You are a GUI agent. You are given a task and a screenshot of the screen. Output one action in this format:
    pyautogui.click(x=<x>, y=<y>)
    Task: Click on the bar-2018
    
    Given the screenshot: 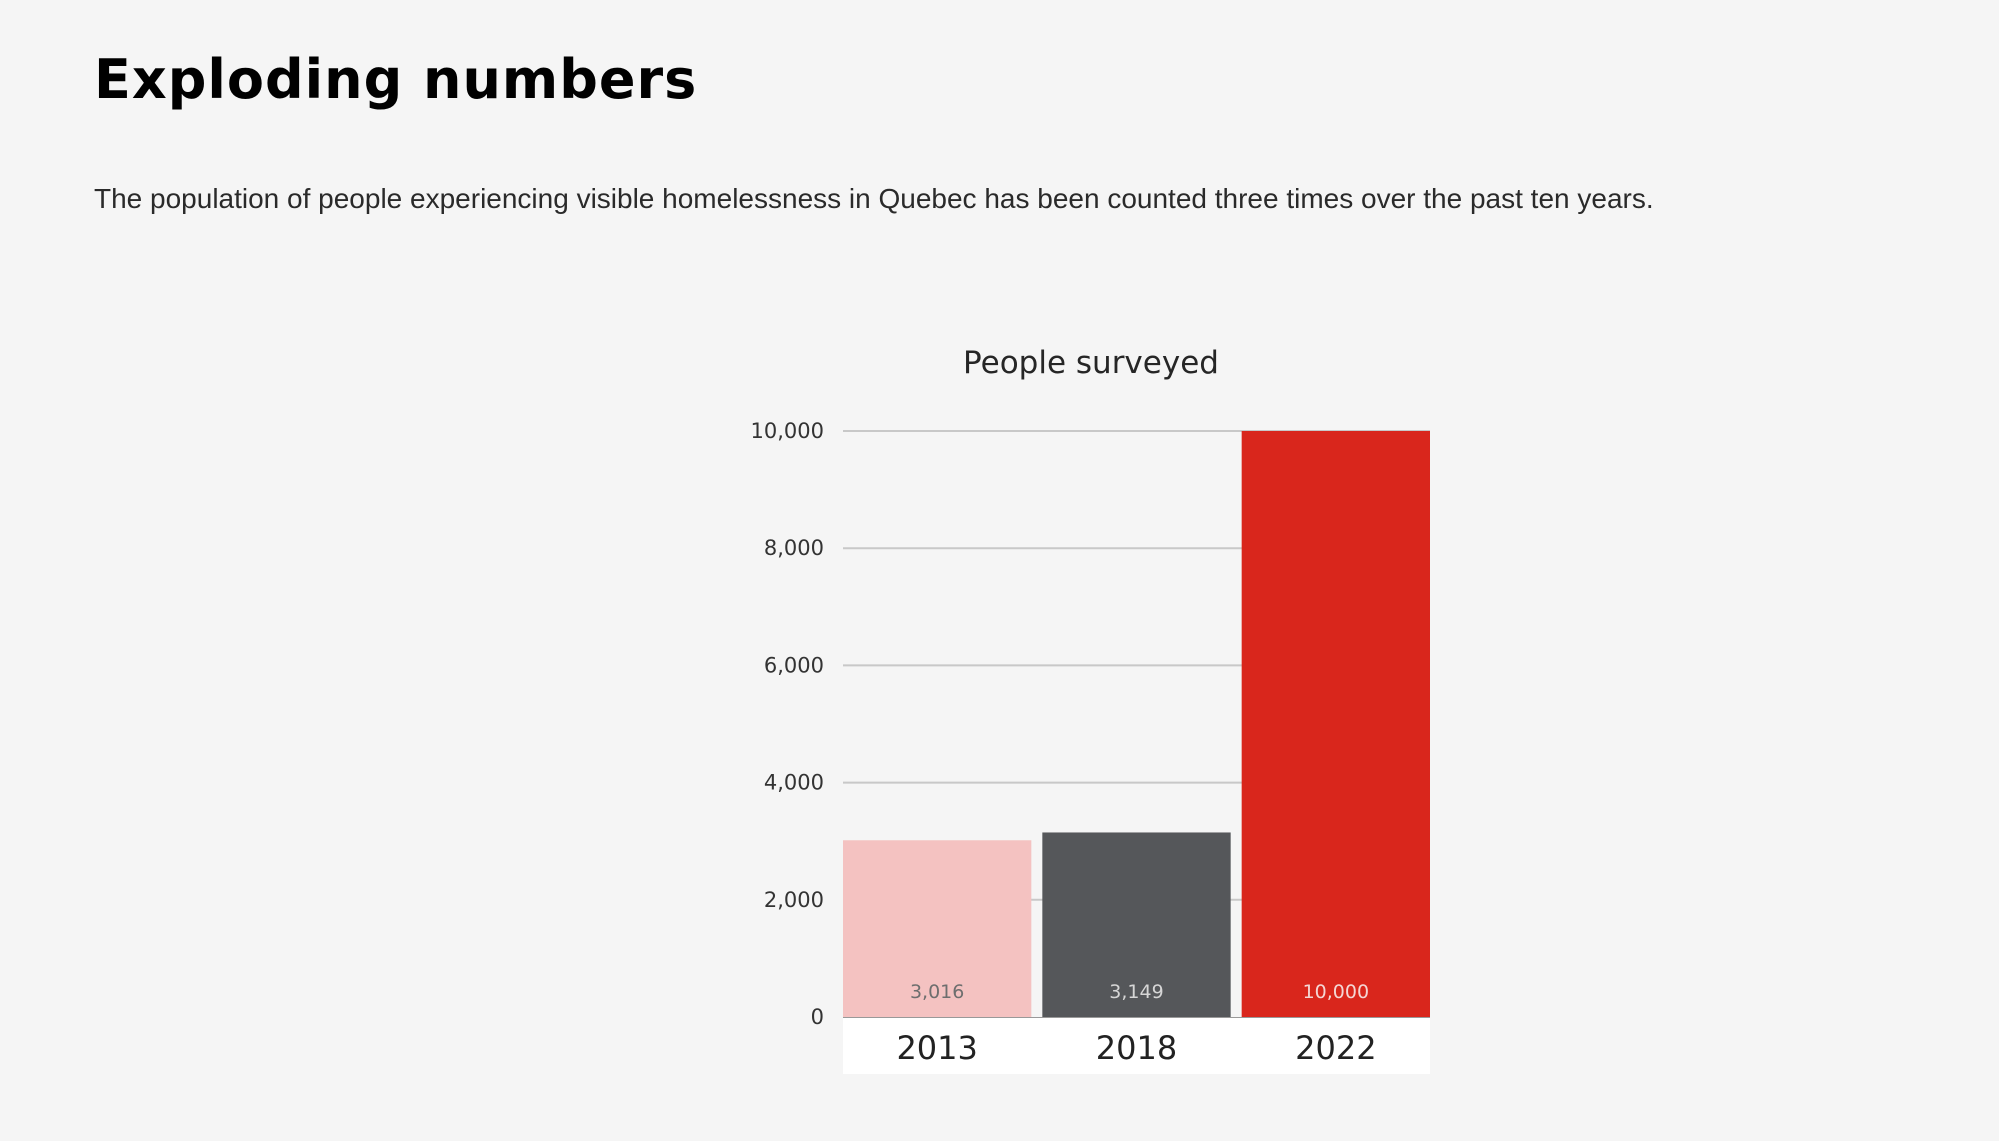 What is the action you would take?
    pyautogui.click(x=1136, y=924)
    